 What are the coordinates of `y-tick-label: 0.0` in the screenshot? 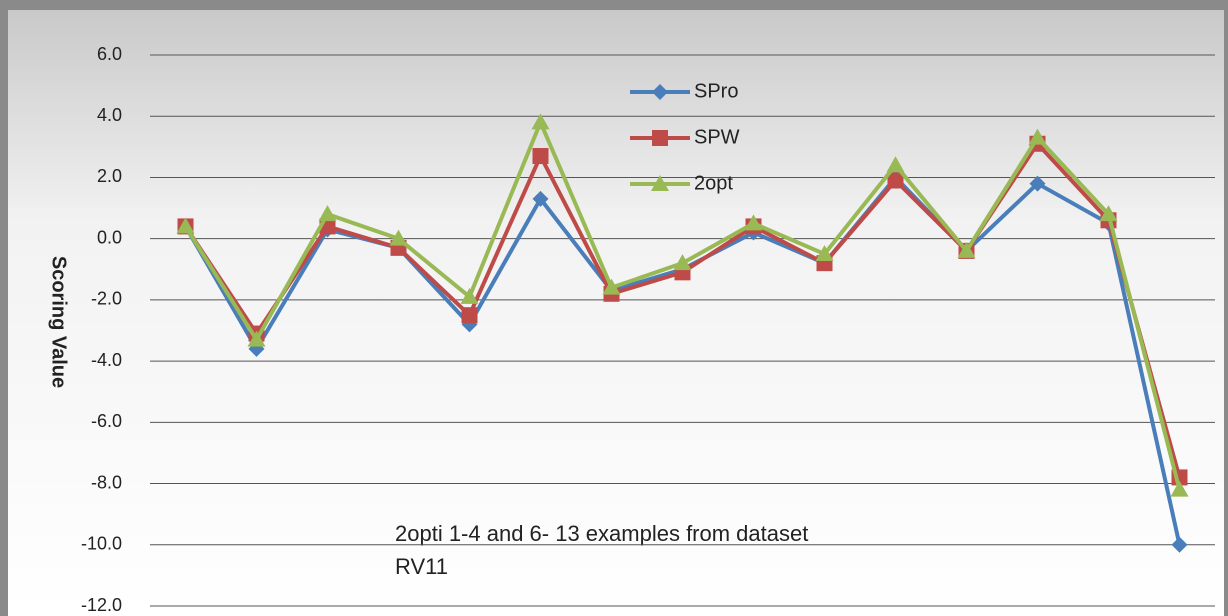 It's located at (109, 237).